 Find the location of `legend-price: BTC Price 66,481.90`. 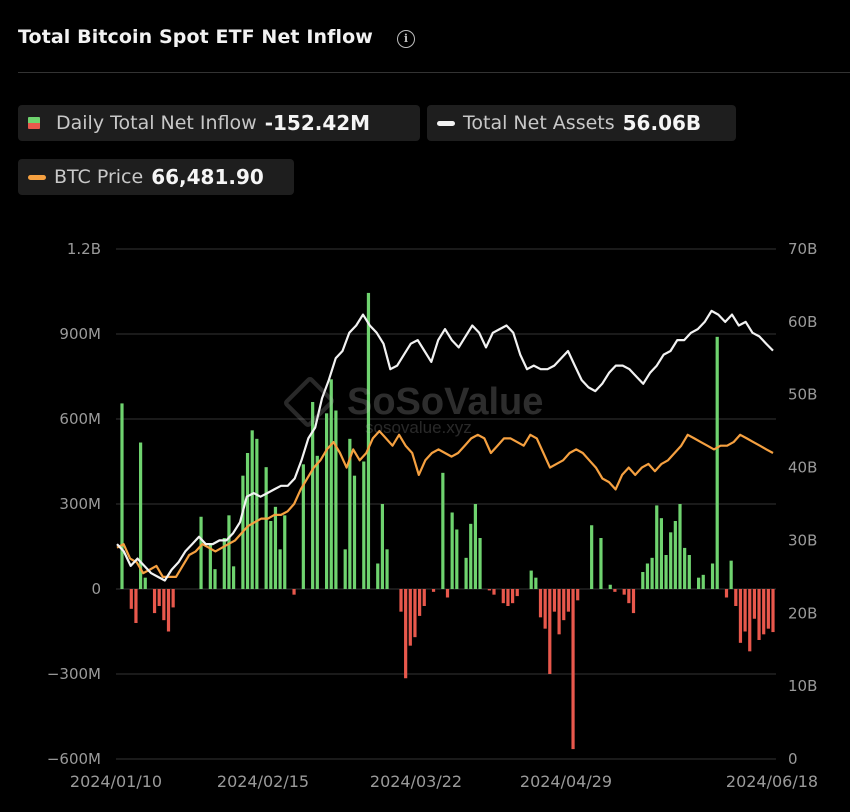

legend-price: BTC Price 66,481.90 is located at coordinates (156, 177).